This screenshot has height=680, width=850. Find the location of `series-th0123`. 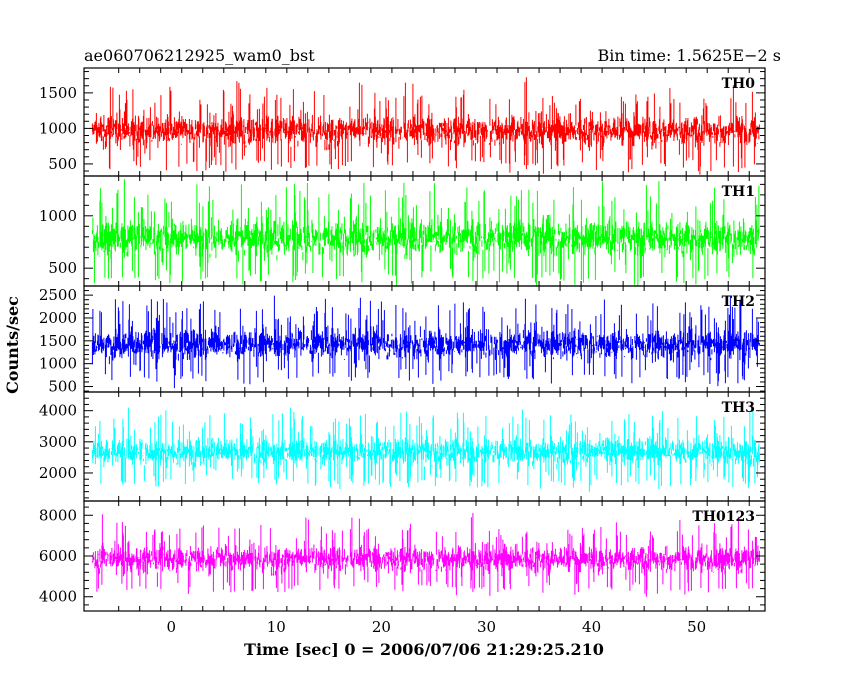

series-th0123 is located at coordinates (425, 555).